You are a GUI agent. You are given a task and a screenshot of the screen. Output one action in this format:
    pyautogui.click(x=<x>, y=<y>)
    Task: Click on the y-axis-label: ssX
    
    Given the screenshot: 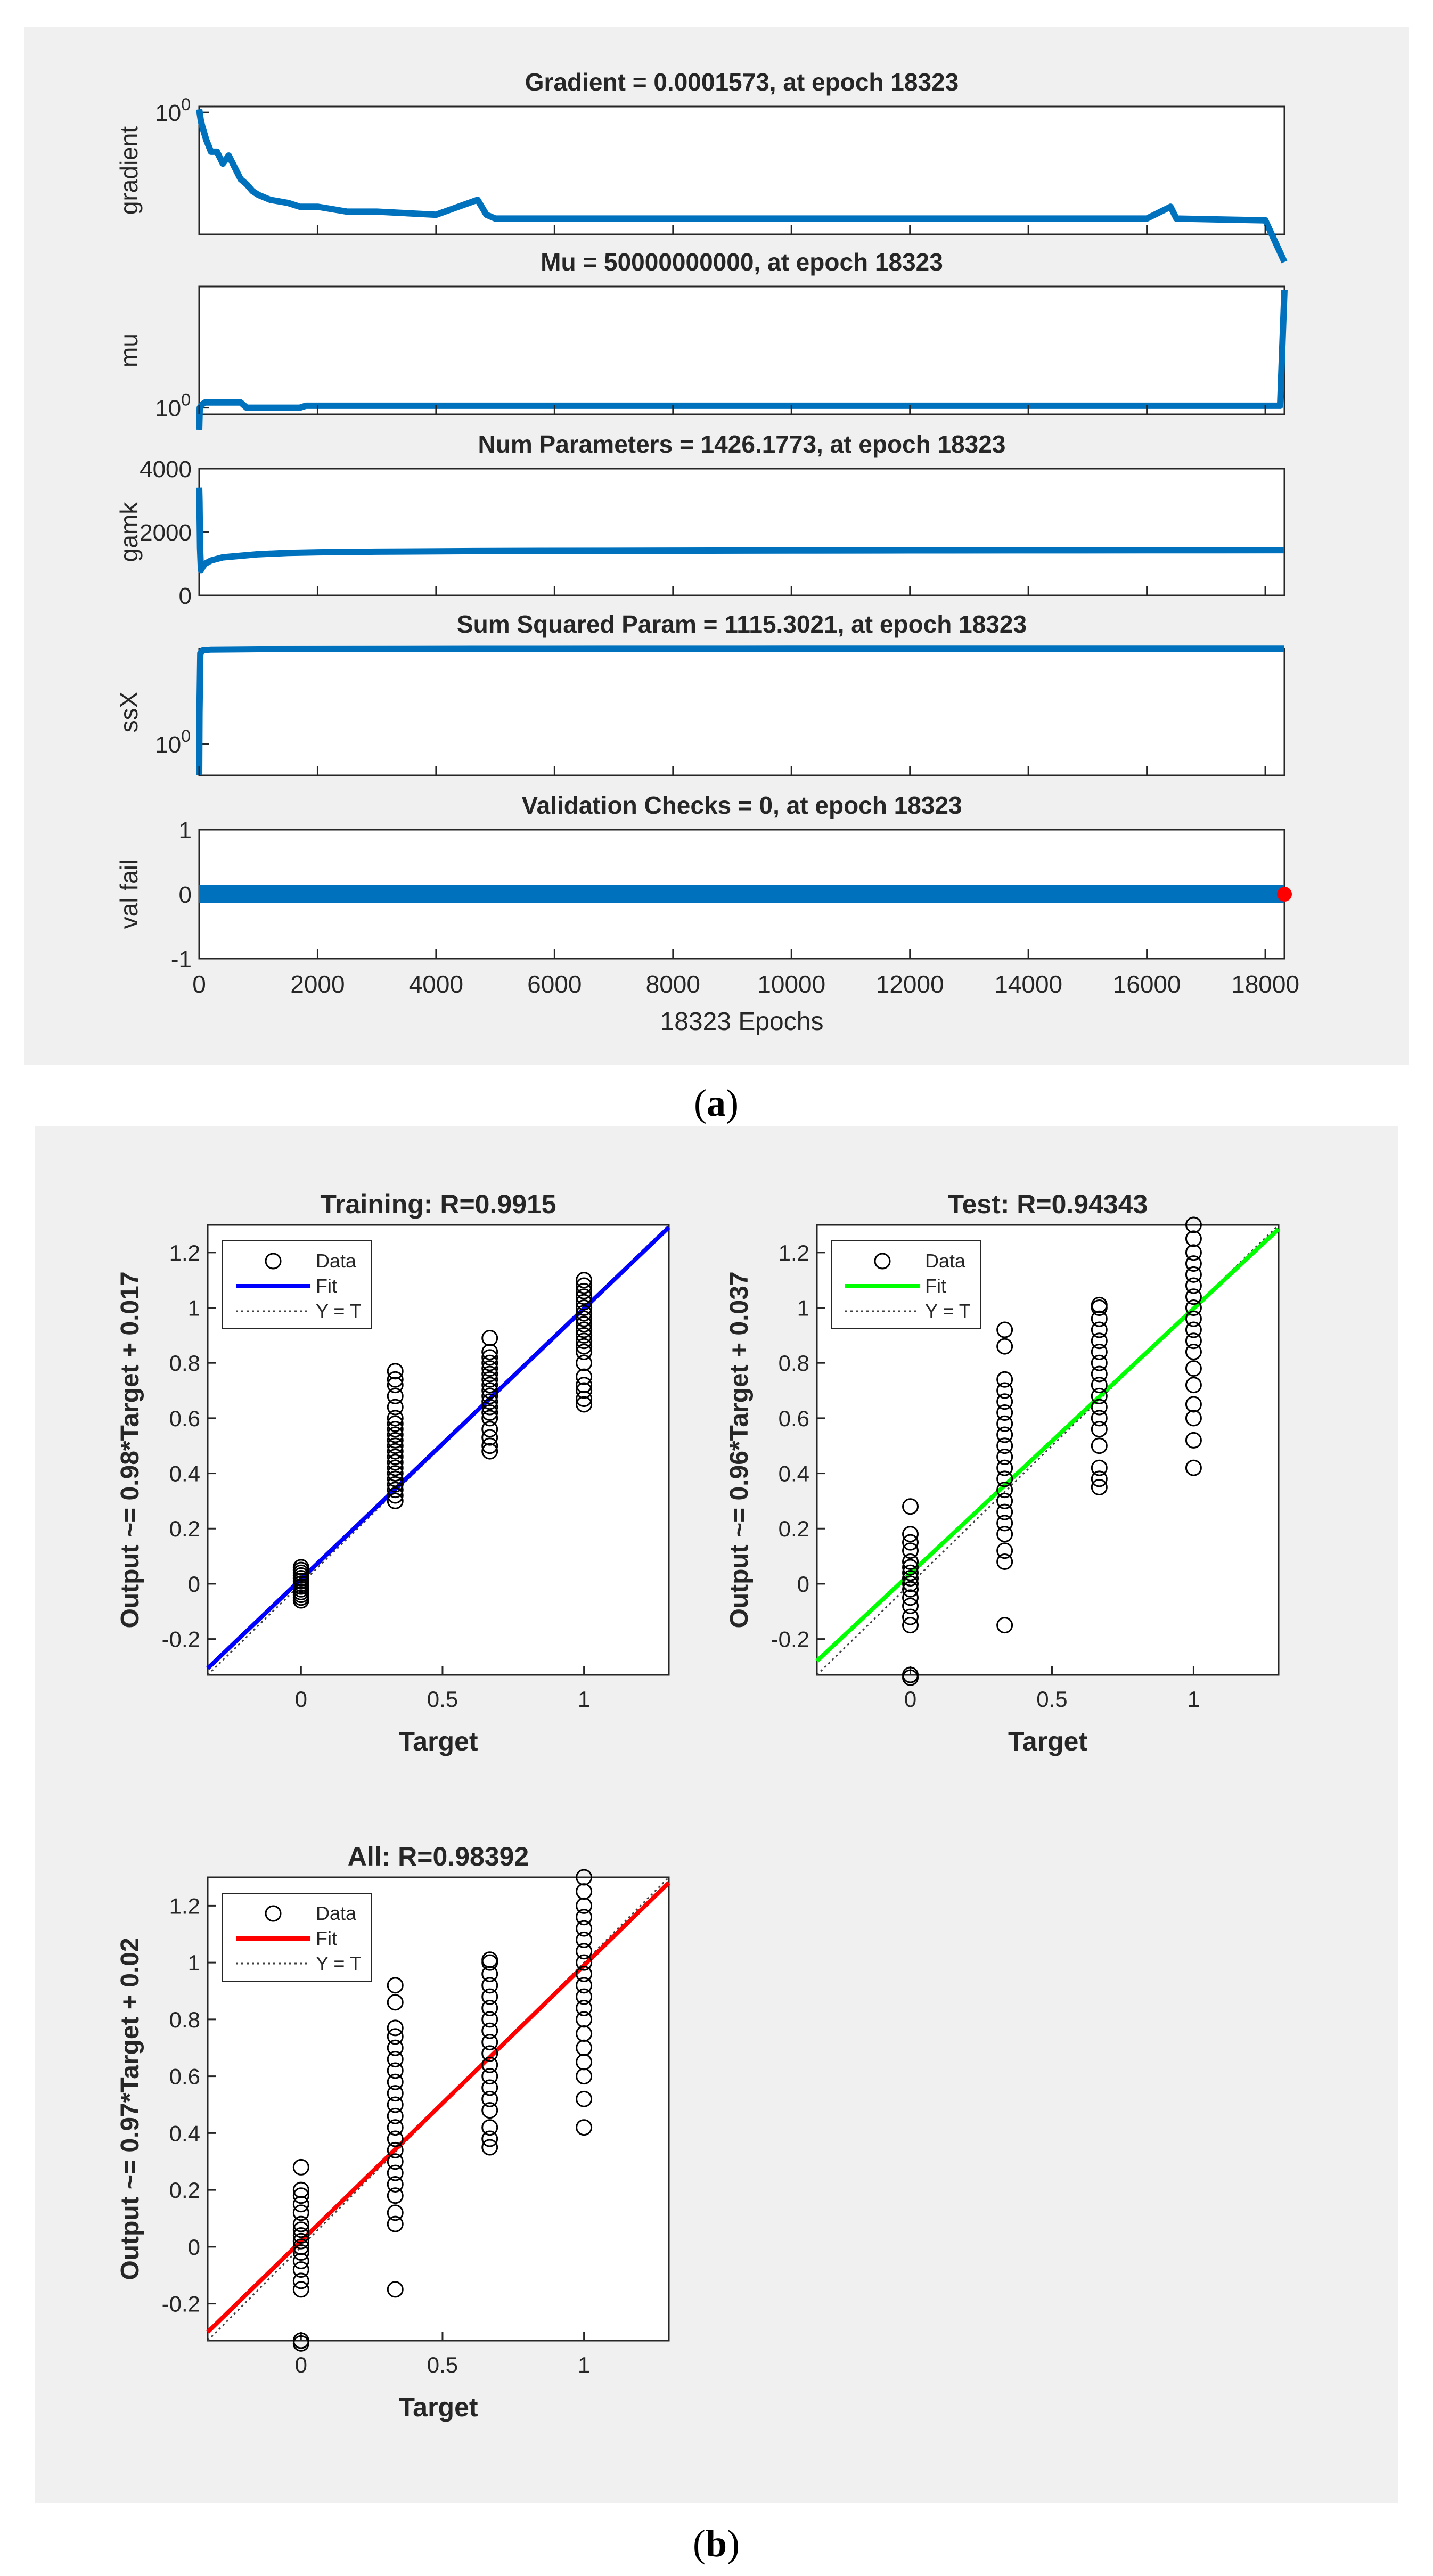 What is the action you would take?
    pyautogui.click(x=129, y=713)
    